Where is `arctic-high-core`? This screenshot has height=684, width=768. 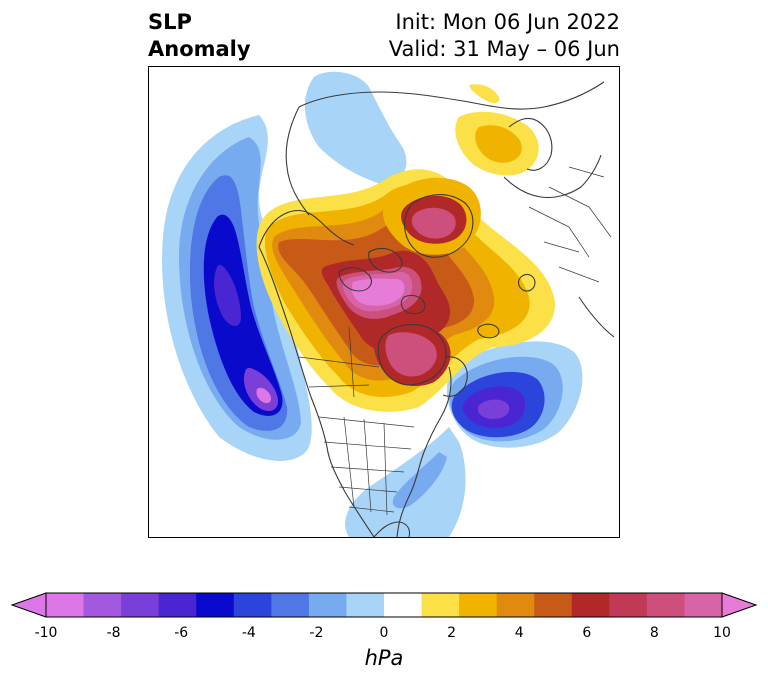 arctic-high-core is located at coordinates (378, 292).